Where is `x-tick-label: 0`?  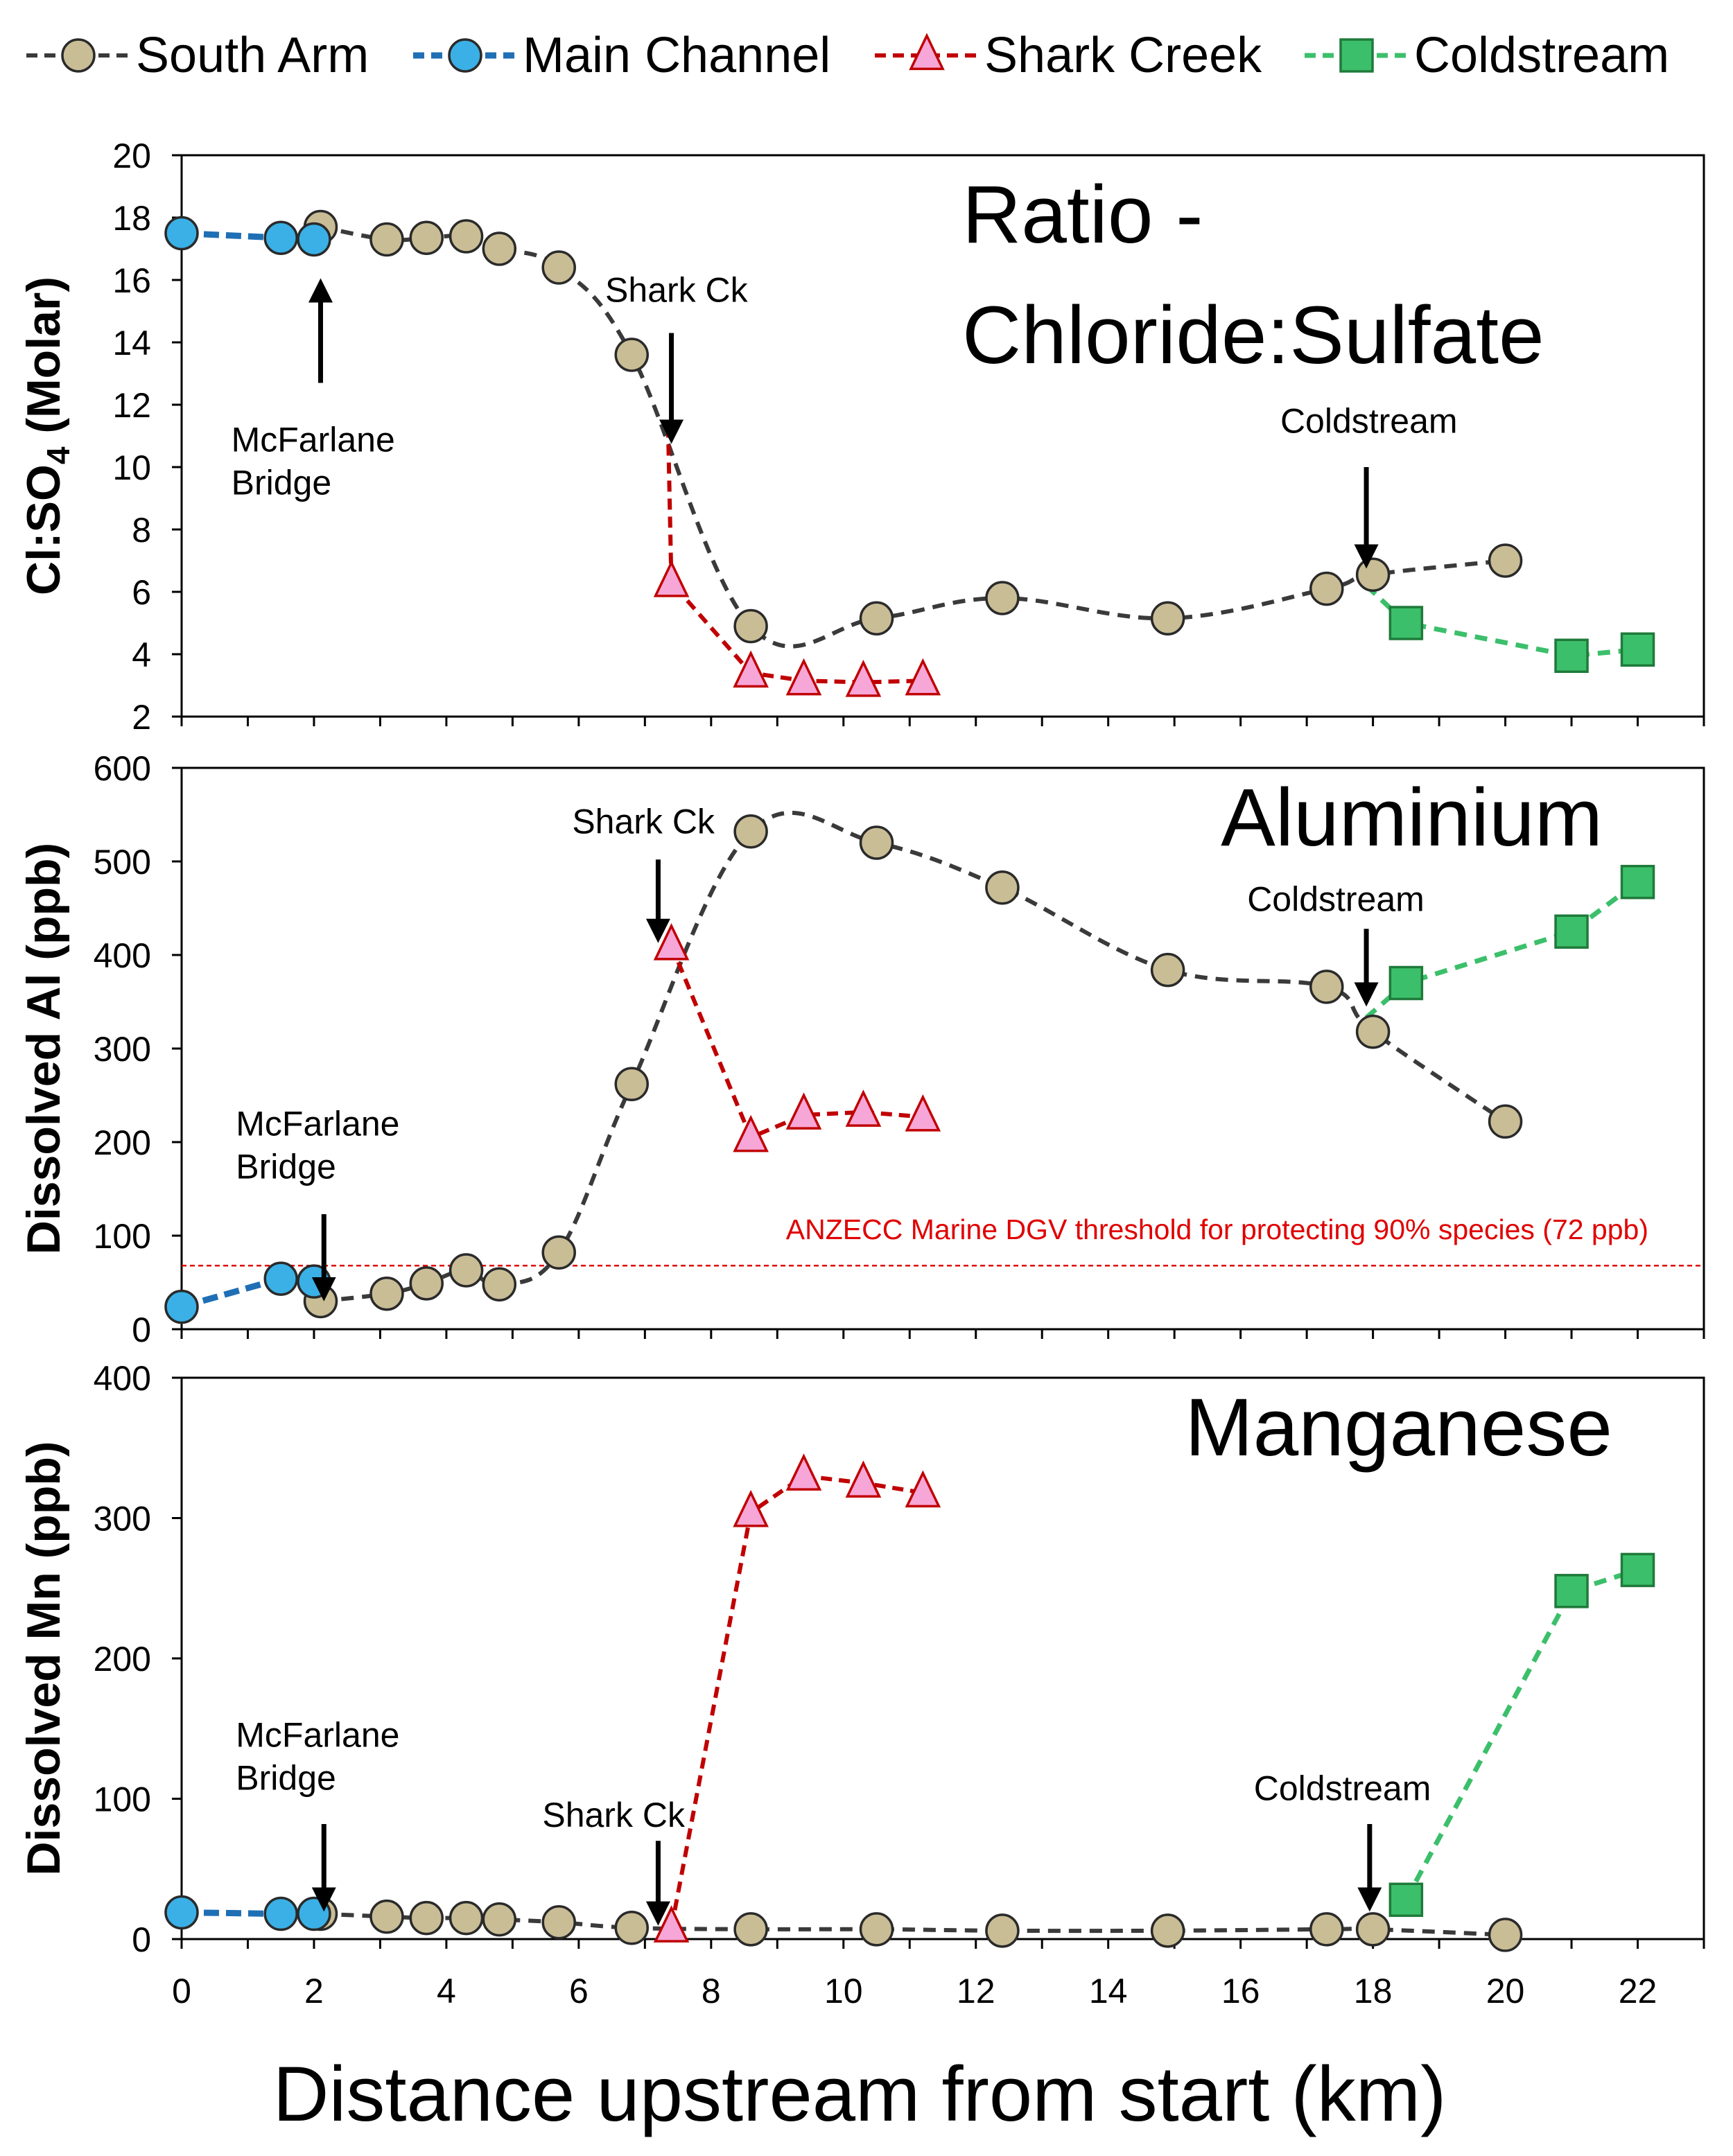
x-tick-label: 0 is located at coordinates (181, 1991).